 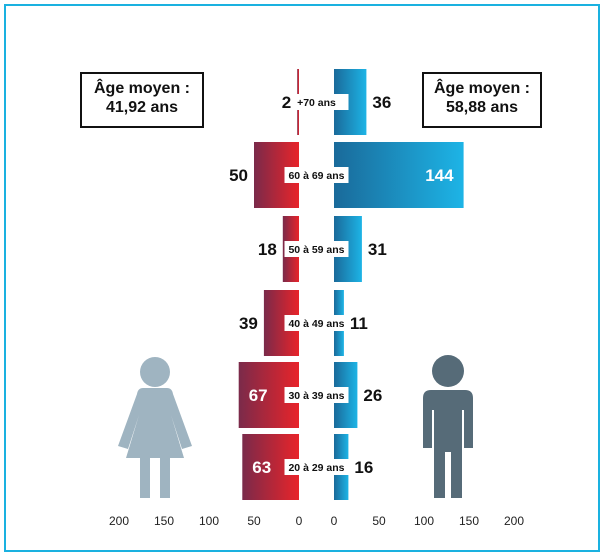 What do you see at coordinates (424, 521) in the screenshot?
I see `x-tick-label-right: 100` at bounding box center [424, 521].